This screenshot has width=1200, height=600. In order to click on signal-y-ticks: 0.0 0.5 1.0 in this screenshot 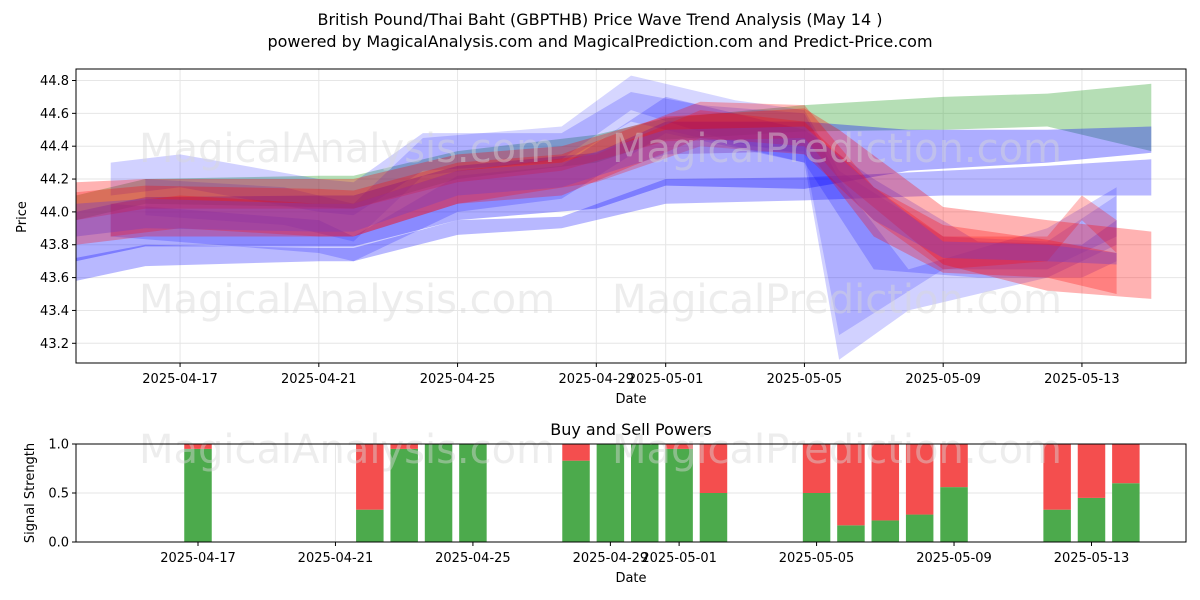, I will do `click(62, 494)`.